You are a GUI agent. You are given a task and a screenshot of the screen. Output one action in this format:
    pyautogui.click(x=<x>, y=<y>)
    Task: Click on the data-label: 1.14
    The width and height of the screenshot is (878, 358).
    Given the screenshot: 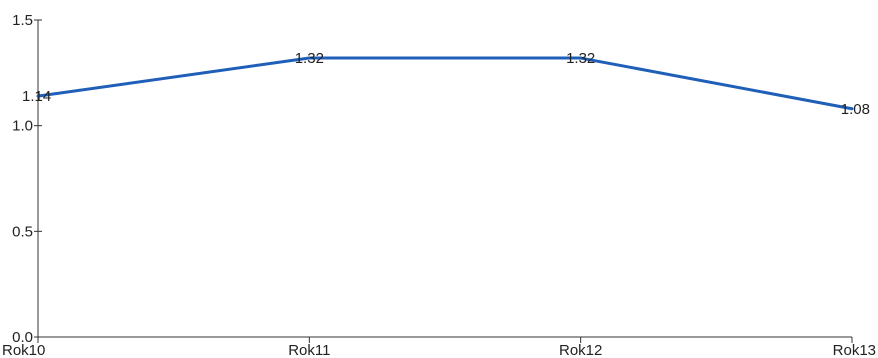 What is the action you would take?
    pyautogui.click(x=36, y=96)
    